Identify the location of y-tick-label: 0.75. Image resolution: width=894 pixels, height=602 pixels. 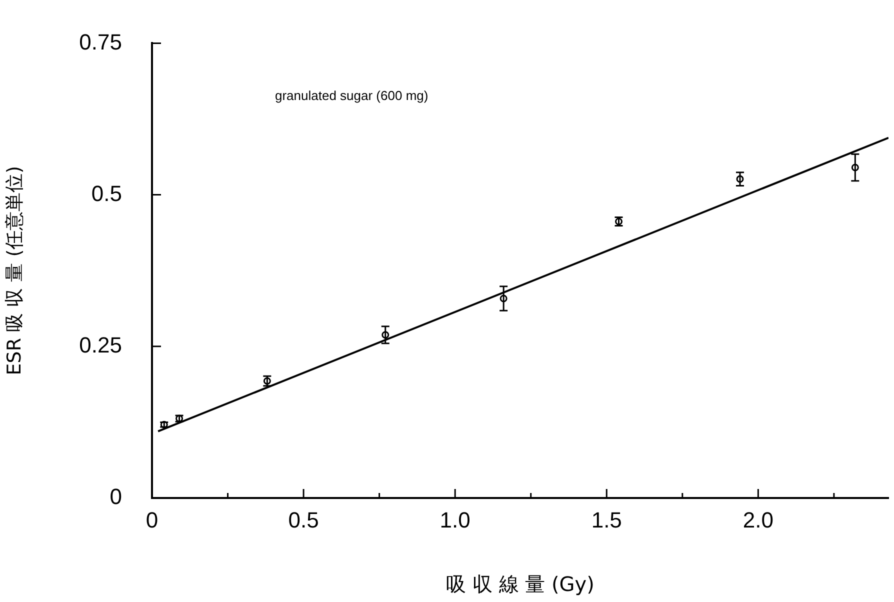
(100, 41).